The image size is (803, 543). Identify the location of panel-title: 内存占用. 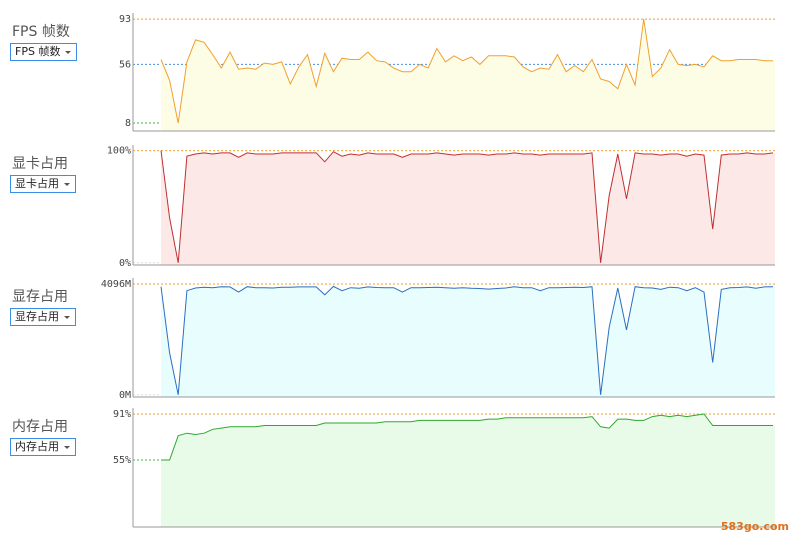
(40, 427).